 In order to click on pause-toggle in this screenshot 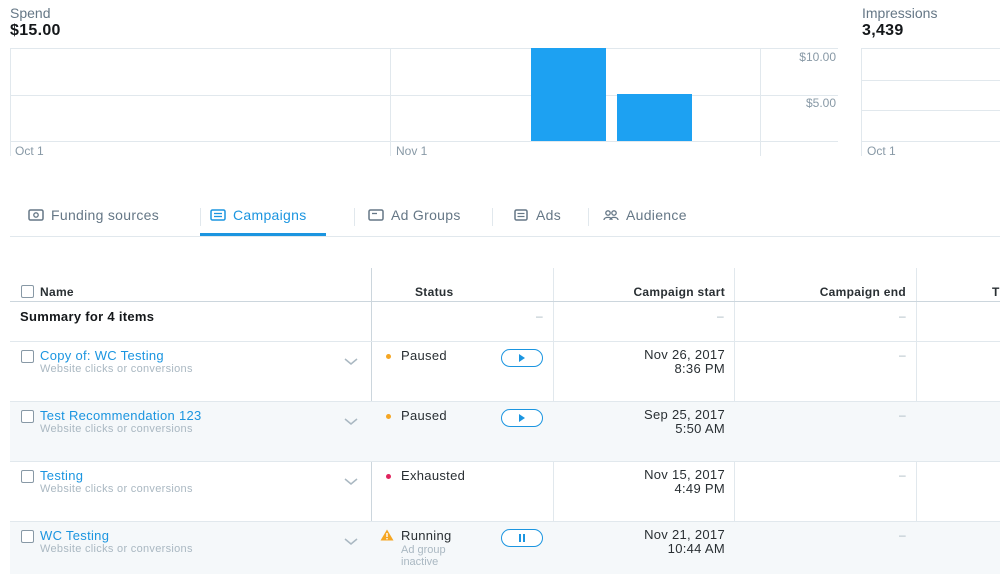, I will do `click(522, 538)`.